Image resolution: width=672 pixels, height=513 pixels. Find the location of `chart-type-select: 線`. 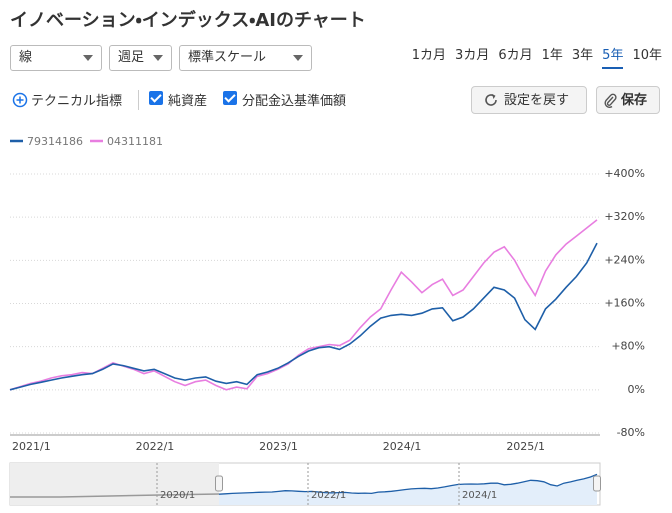

chart-type-select: 線 is located at coordinates (56, 58).